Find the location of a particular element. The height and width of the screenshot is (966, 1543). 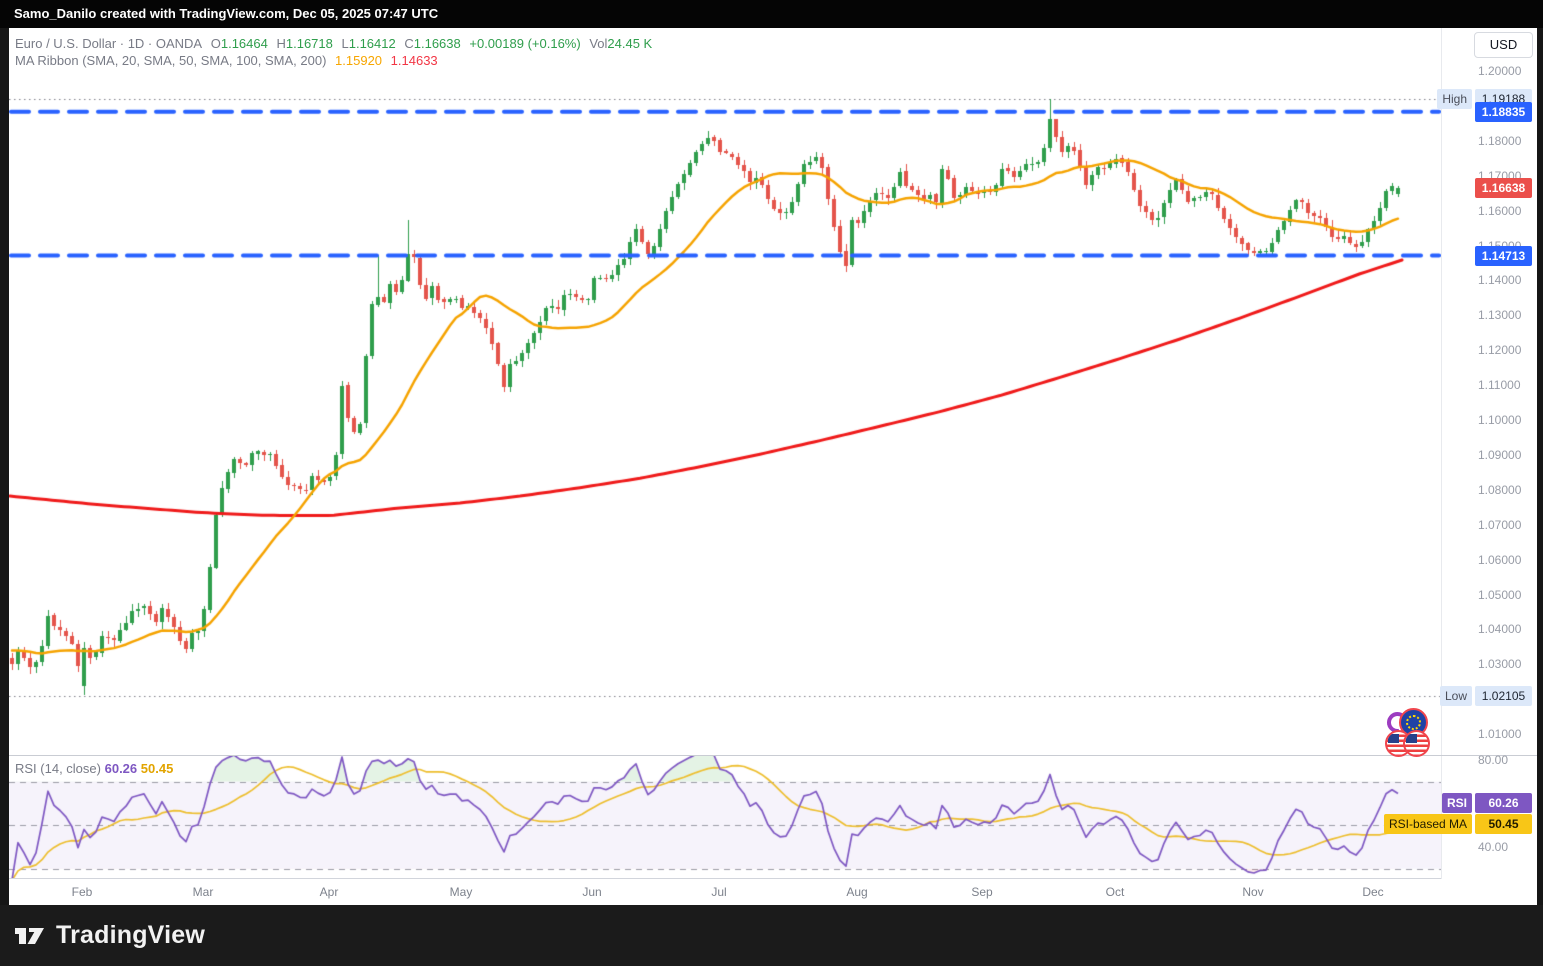

rsi-legend: RSI (14, close) 60.26 50.45 is located at coordinates (94, 768).